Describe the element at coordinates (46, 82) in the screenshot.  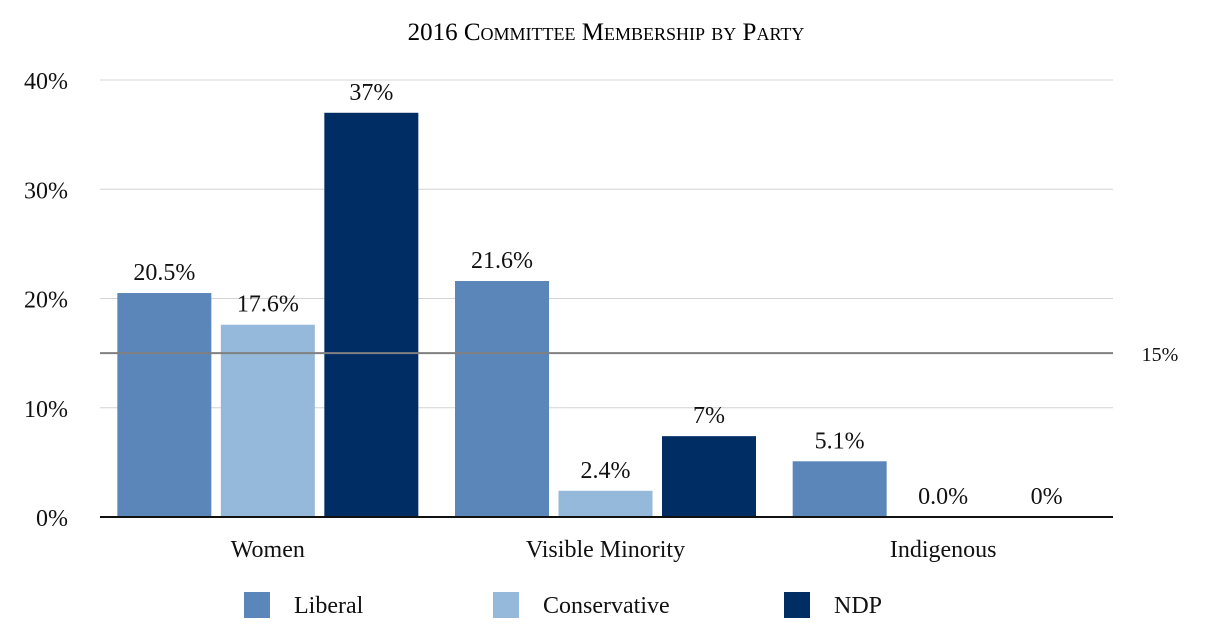
I see `y-tick-label: 40%` at that location.